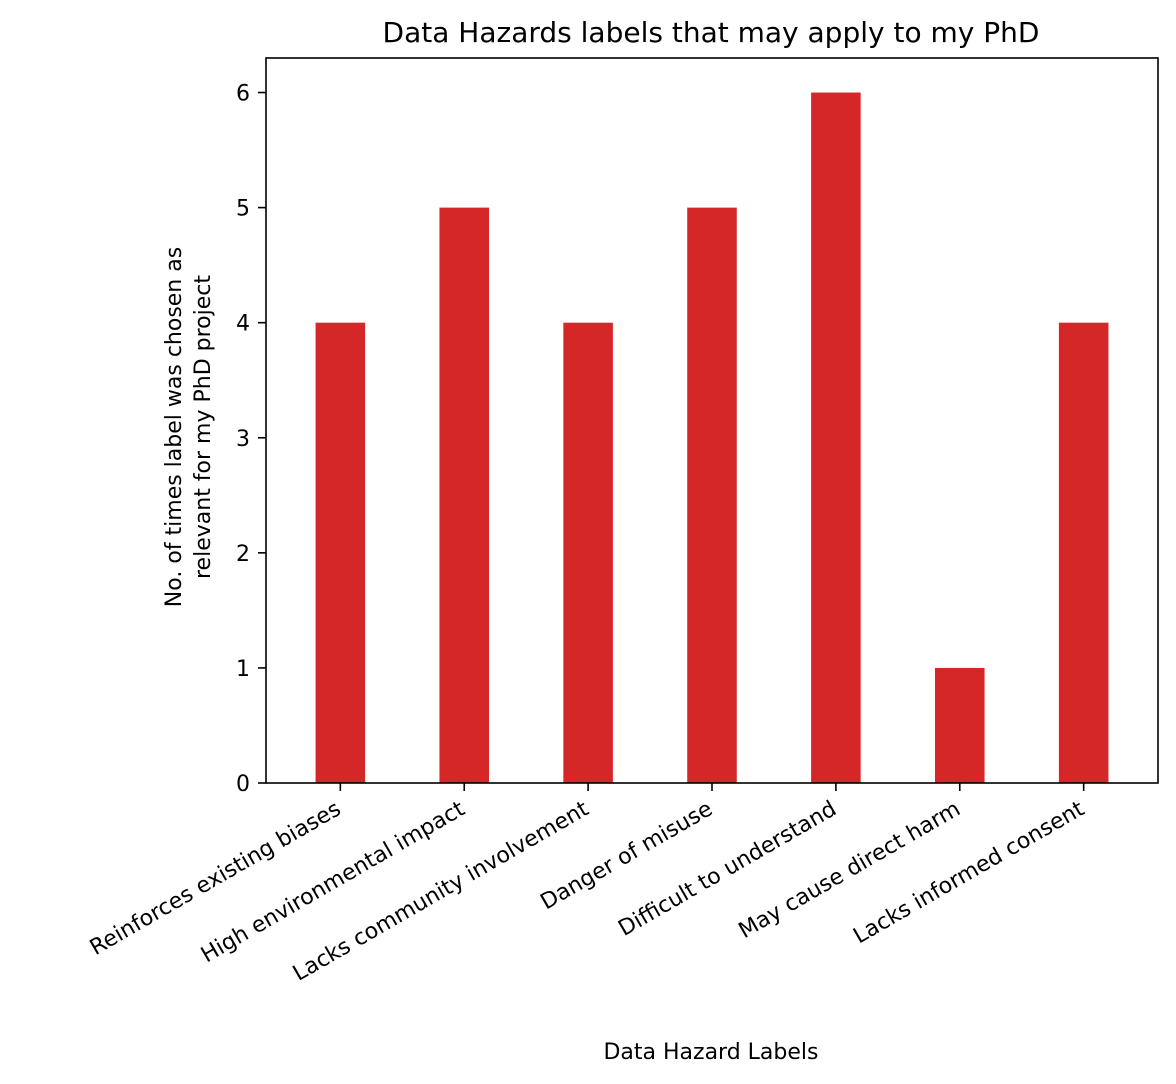 This screenshot has height=1084, width=1176. What do you see at coordinates (243, 669) in the screenshot?
I see `y-tick-label-1: 1` at bounding box center [243, 669].